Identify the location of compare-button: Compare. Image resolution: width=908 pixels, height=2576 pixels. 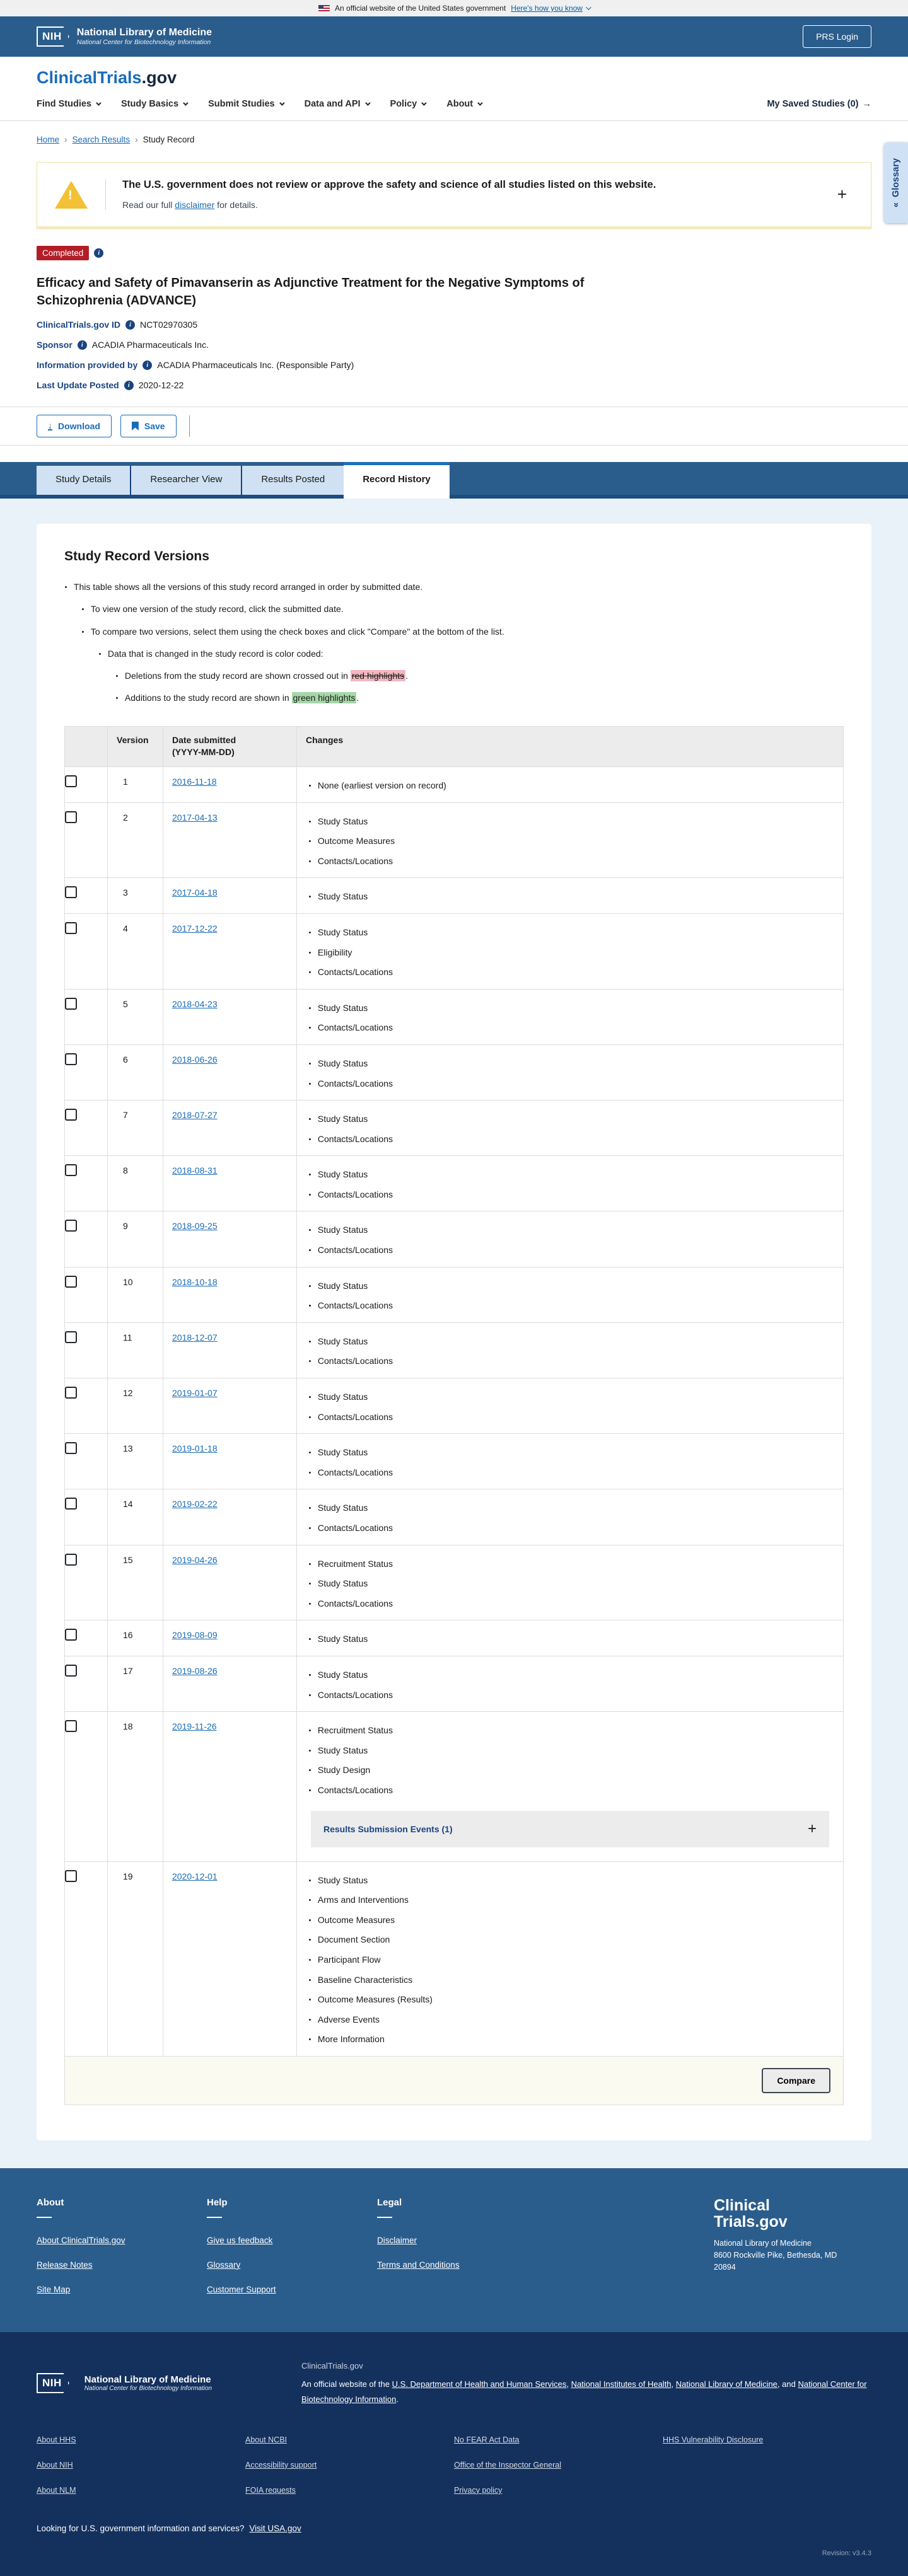
(796, 2080).